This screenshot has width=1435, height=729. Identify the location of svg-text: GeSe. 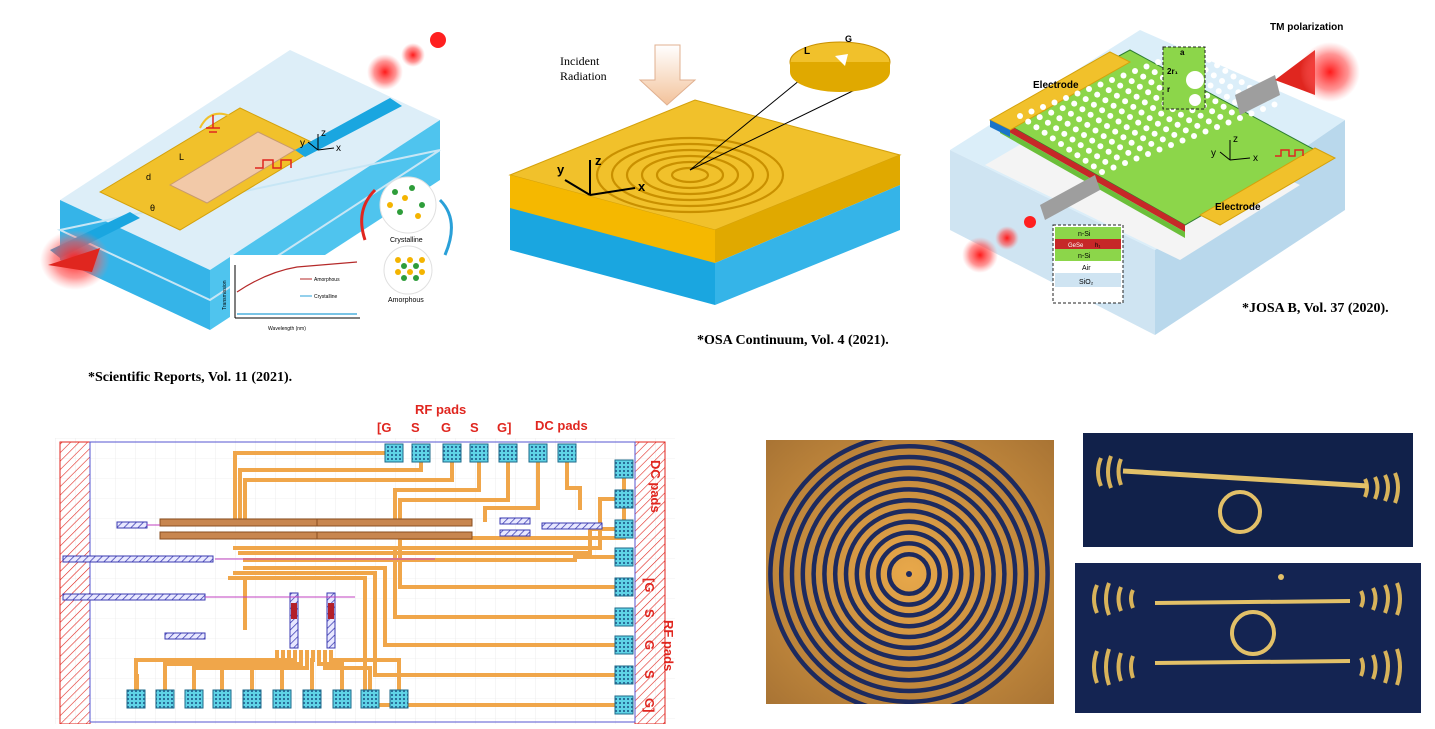
(1076, 246).